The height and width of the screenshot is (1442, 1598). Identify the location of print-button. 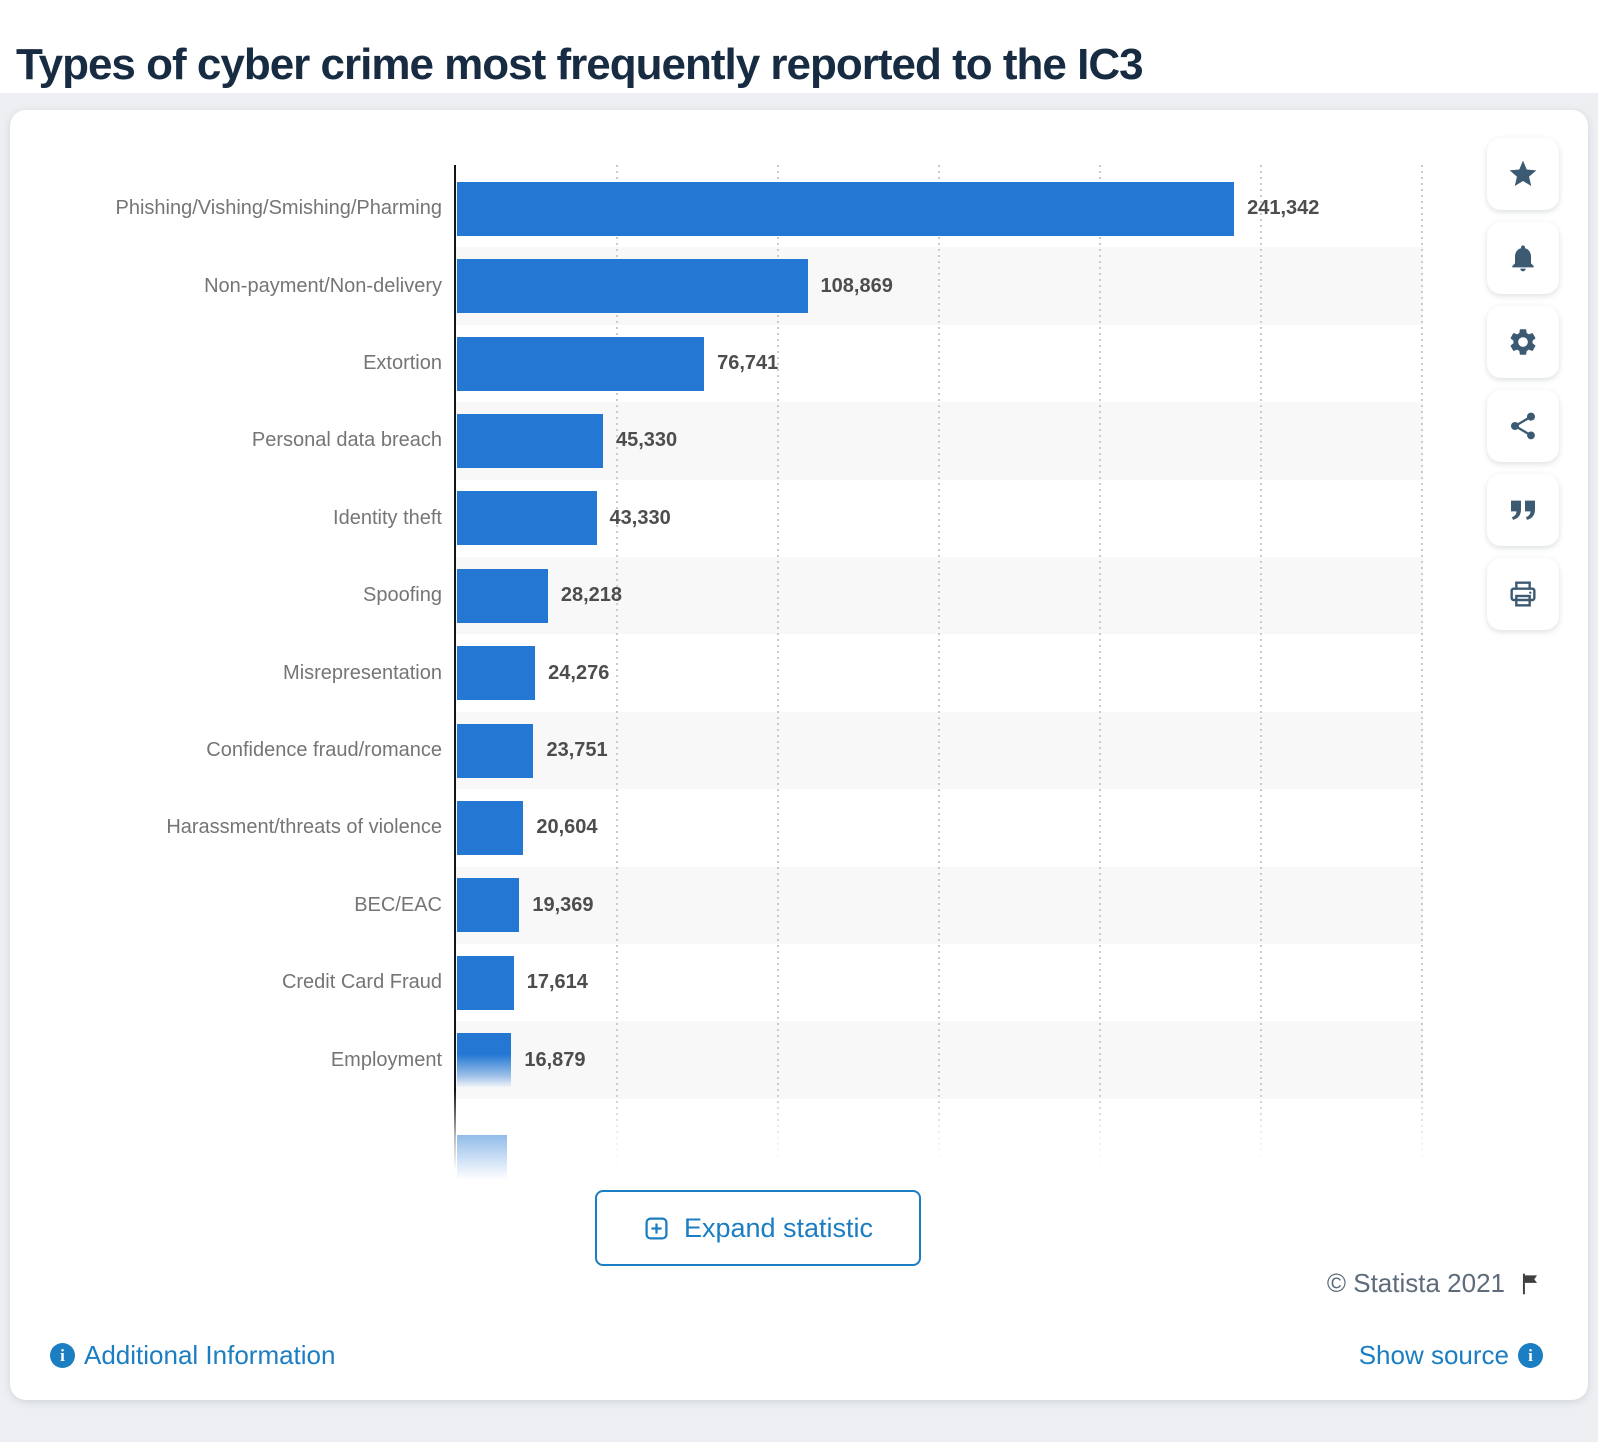
(1523, 594).